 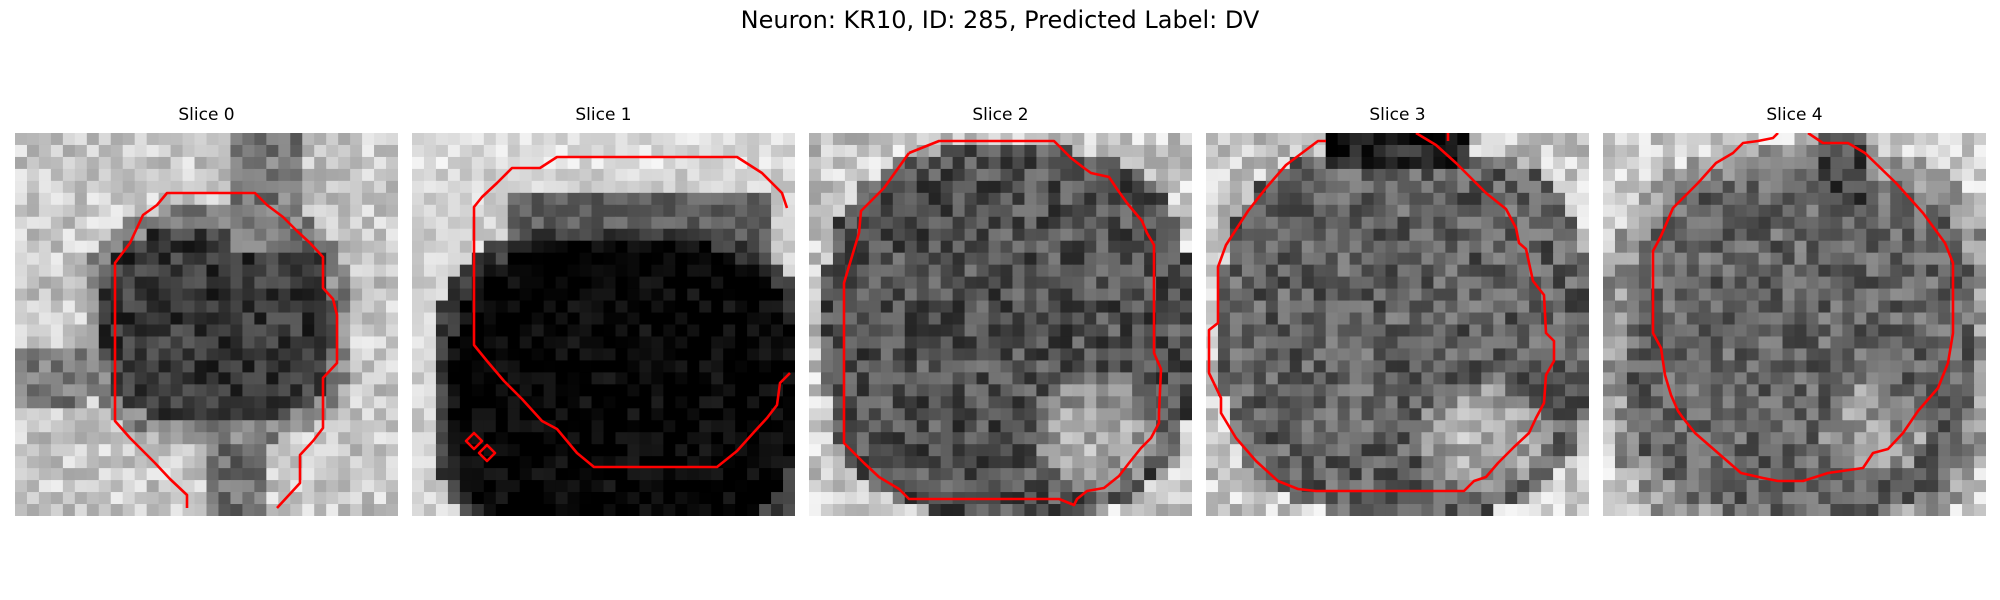 What do you see at coordinates (206, 115) in the screenshot?
I see `slice-title-0: Slice 0` at bounding box center [206, 115].